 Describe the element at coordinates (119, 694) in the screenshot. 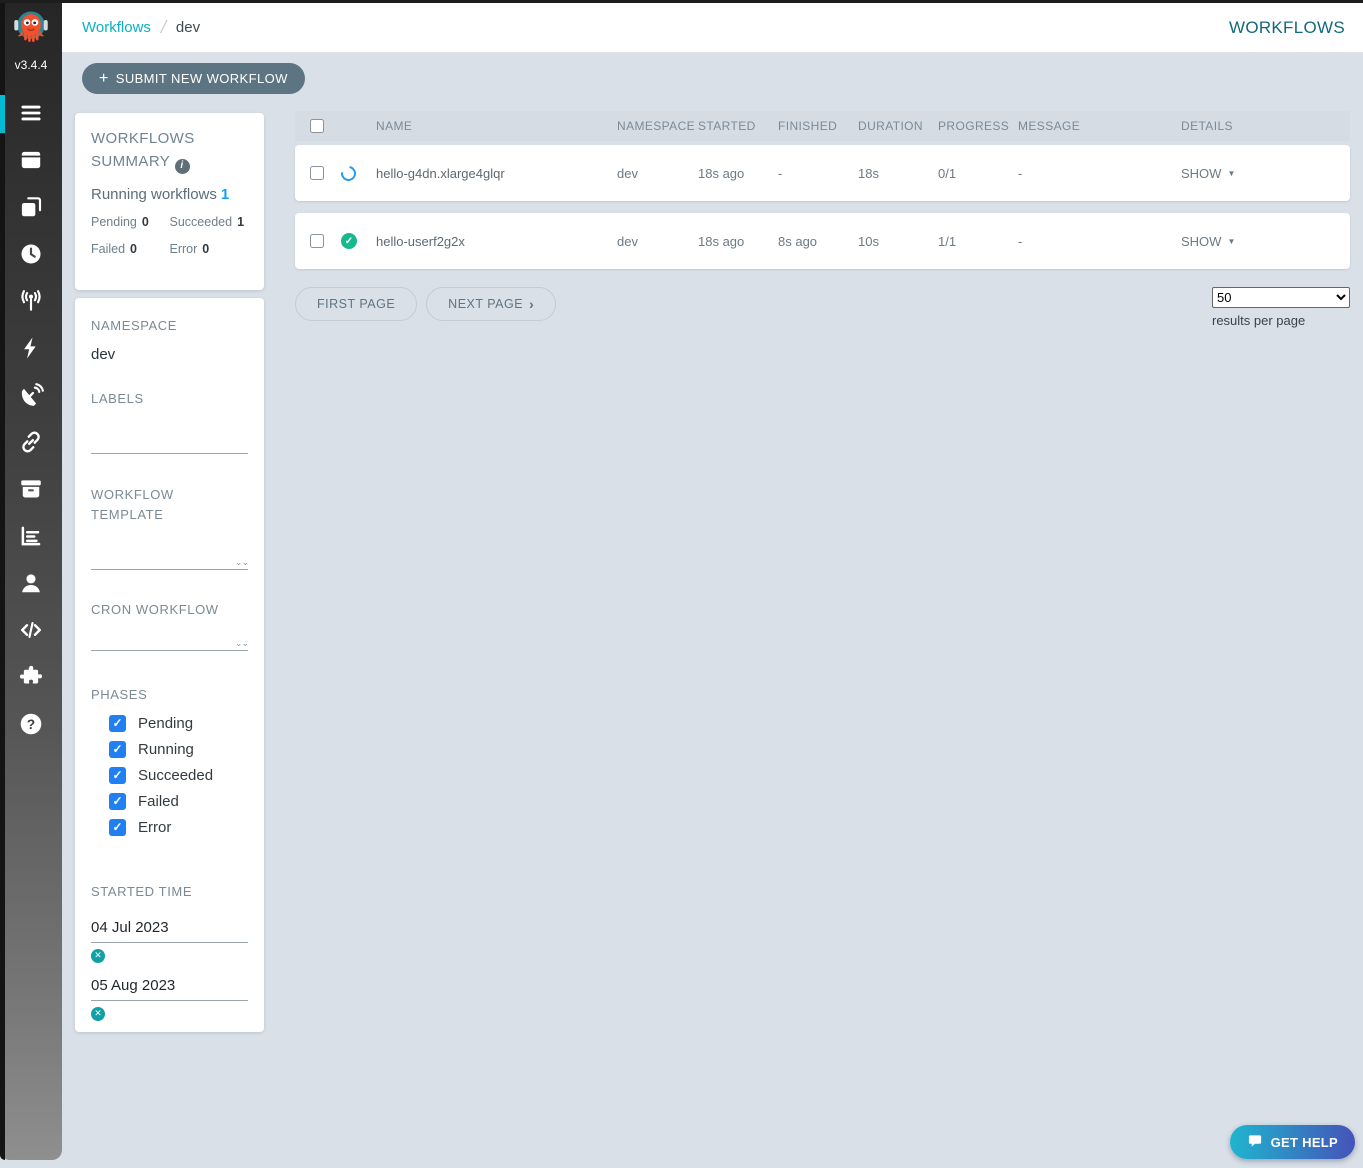

I see `phases-label: PHASES` at that location.